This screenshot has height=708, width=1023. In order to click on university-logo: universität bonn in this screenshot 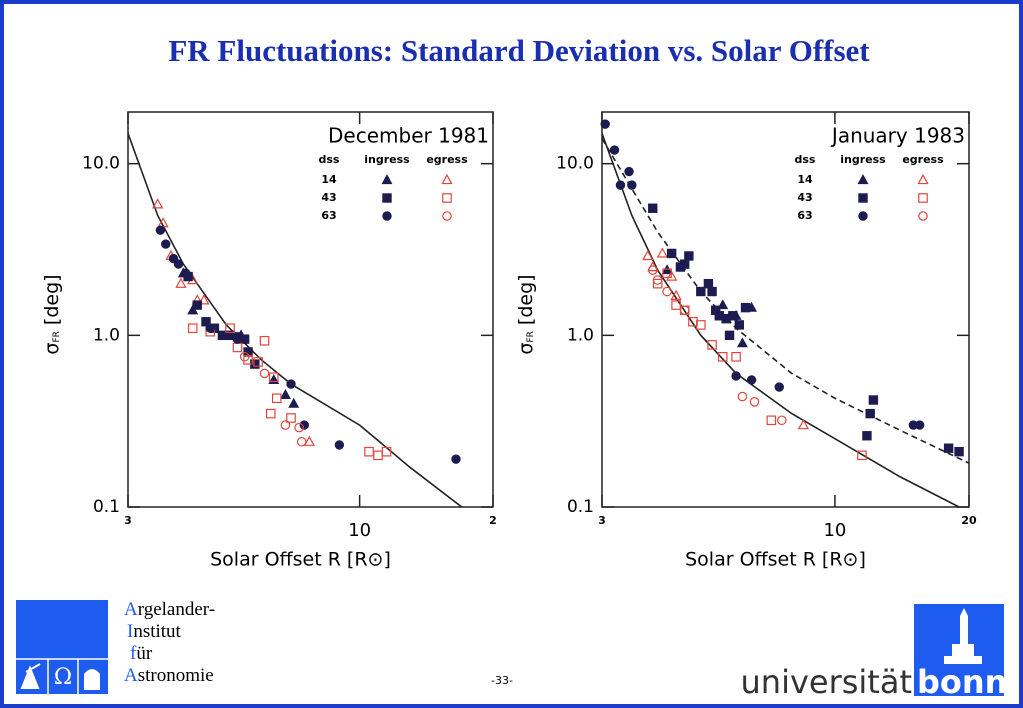, I will do `click(874, 652)`.